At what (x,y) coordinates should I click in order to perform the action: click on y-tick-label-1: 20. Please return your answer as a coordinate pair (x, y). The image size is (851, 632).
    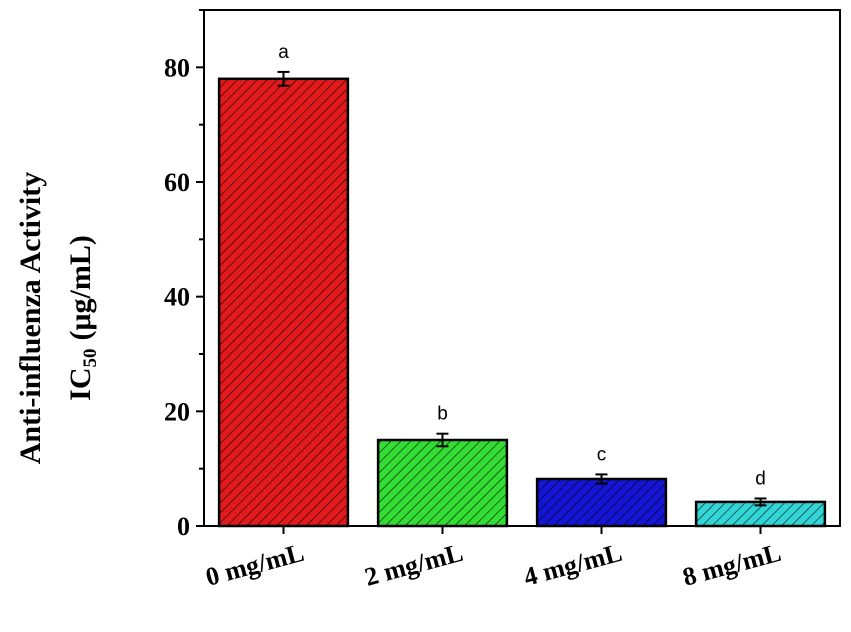
    Looking at the image, I should click on (177, 411).